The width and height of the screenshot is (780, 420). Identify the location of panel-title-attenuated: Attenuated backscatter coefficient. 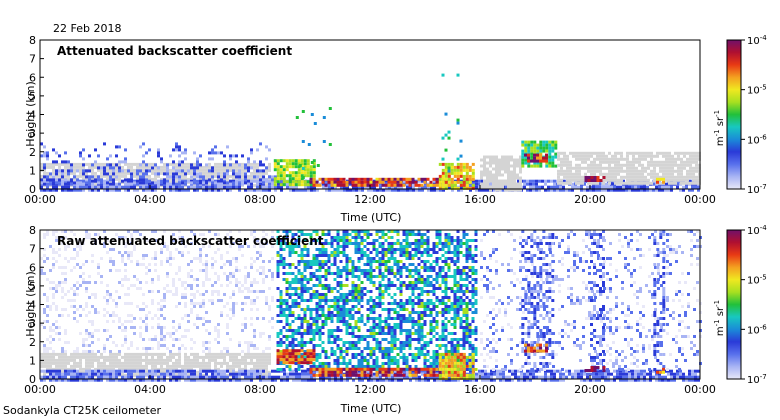
(174, 51).